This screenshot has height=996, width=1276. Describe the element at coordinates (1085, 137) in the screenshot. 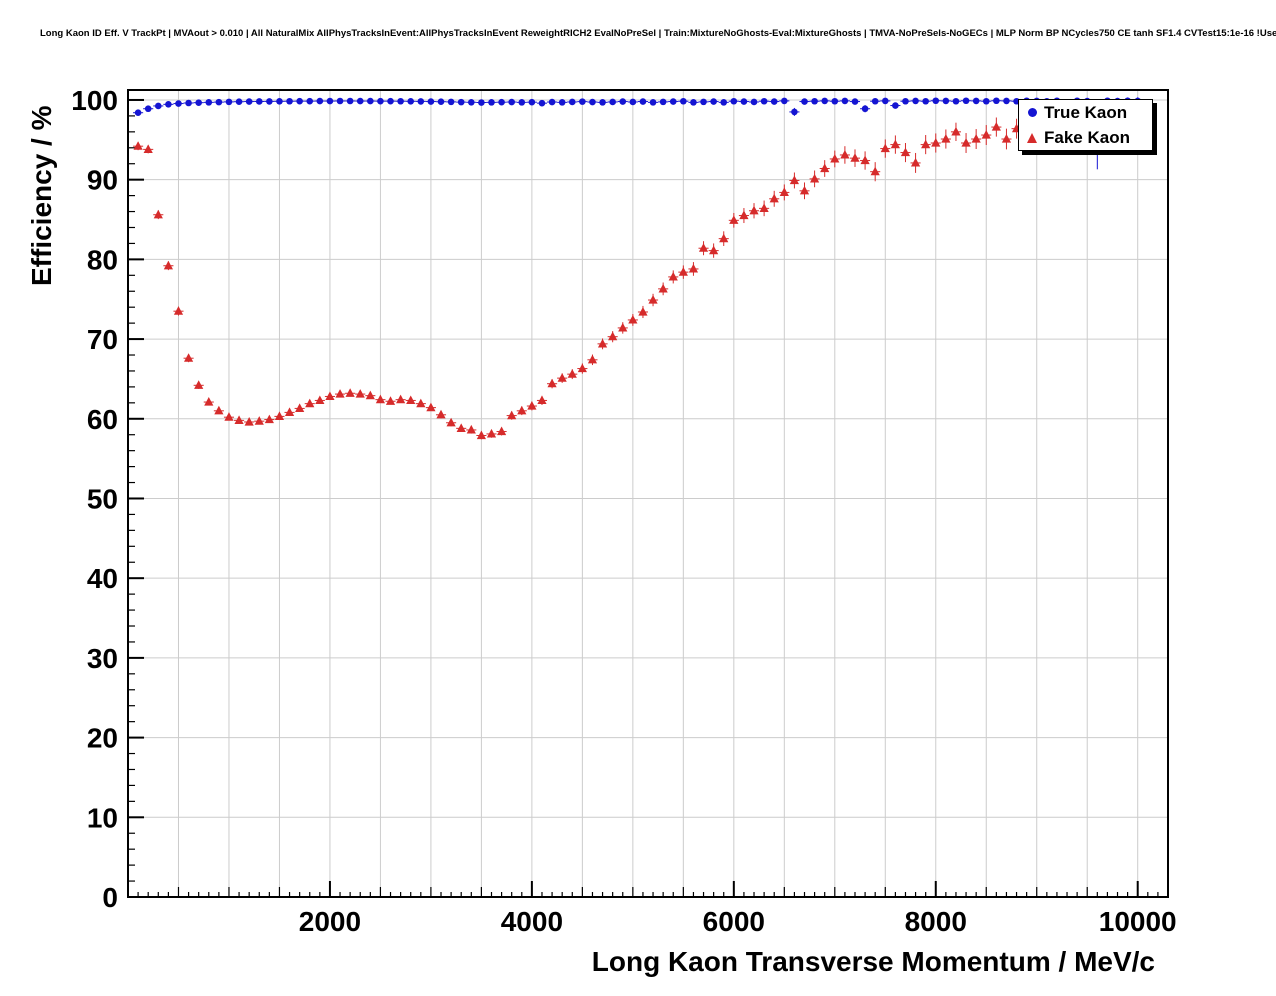

I see `legend-entry-fake-kaon: Fake Kaon` at that location.